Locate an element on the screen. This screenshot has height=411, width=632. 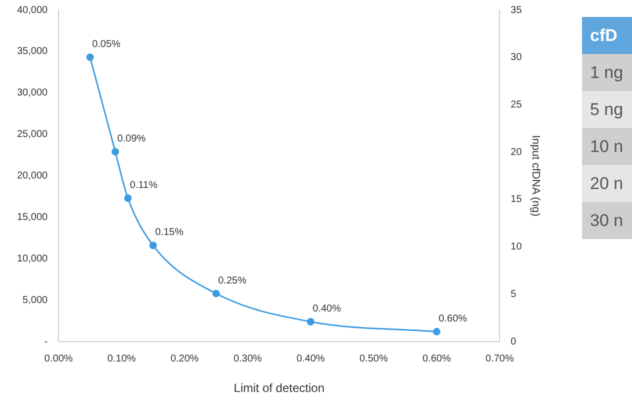
annotation: 0.09% is located at coordinates (131, 139).